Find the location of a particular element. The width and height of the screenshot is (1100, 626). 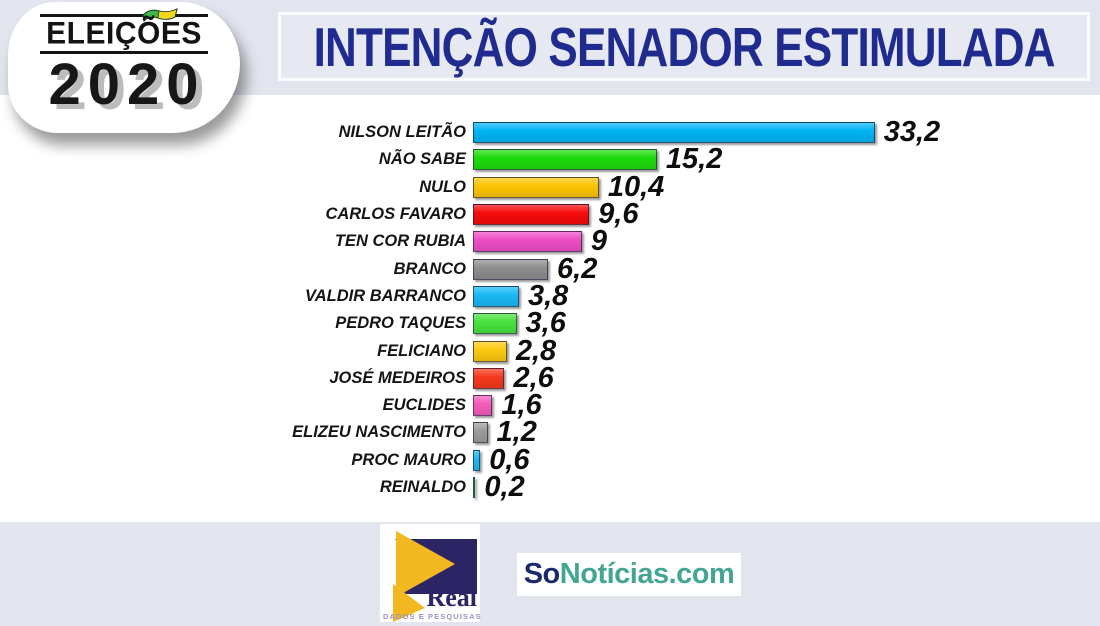

logo-rule-line-bottom is located at coordinates (124, 52).